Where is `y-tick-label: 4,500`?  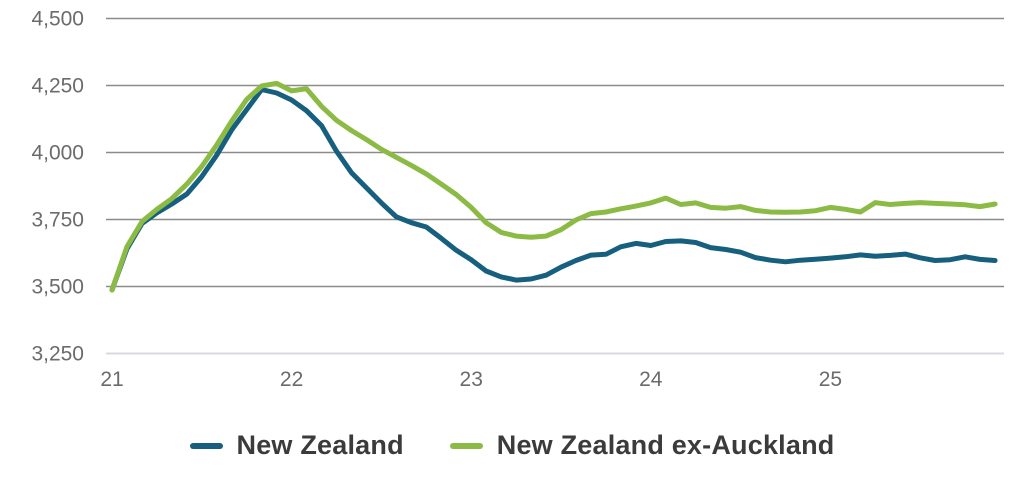 y-tick-label: 4,500 is located at coordinates (57, 19).